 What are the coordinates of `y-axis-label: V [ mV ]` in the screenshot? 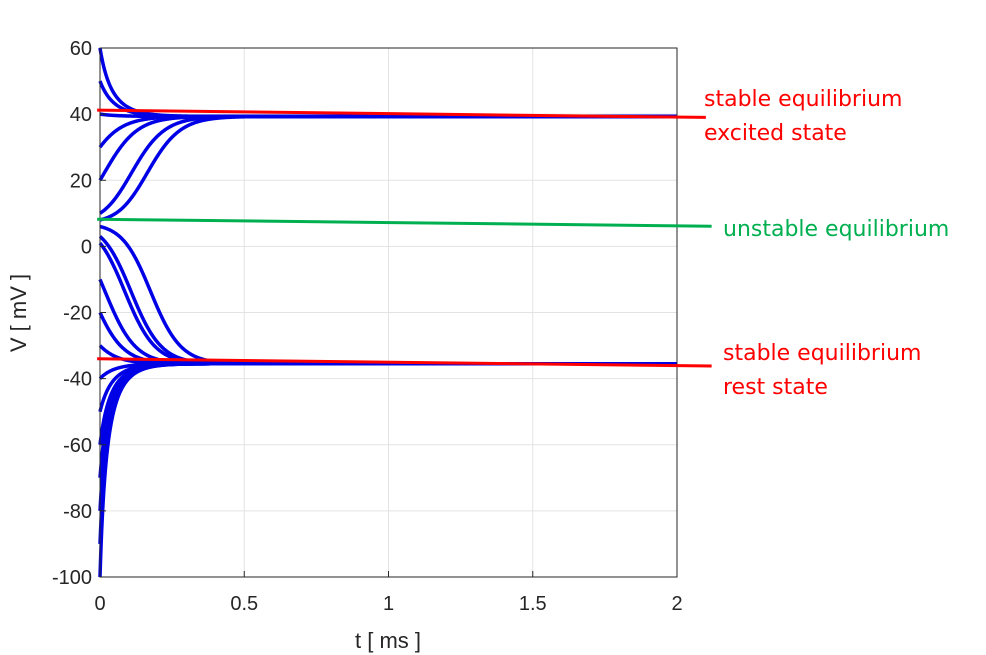 It's located at (18, 313).